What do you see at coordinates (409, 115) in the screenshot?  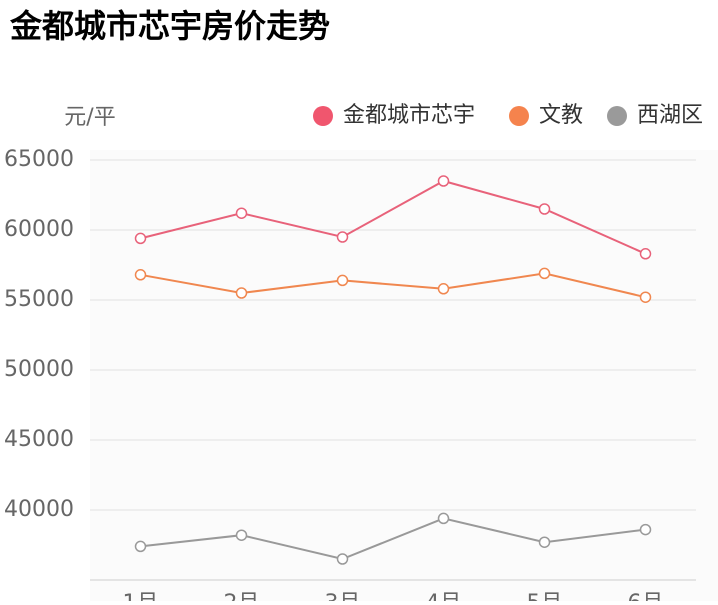 I see `legend-label: 金都城市芯宇` at bounding box center [409, 115].